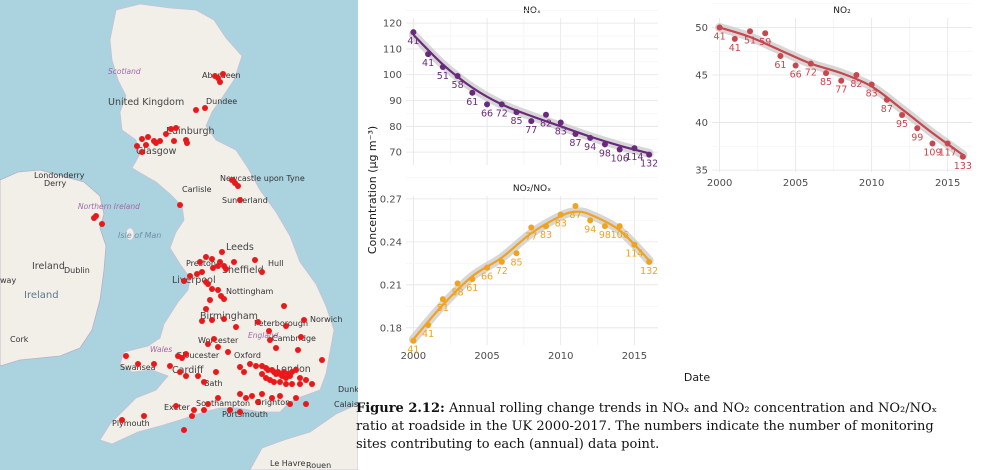 The width and height of the screenshot is (993, 470). Describe the element at coordinates (19, 339) in the screenshot. I see `map-label-cork: Cork` at that location.